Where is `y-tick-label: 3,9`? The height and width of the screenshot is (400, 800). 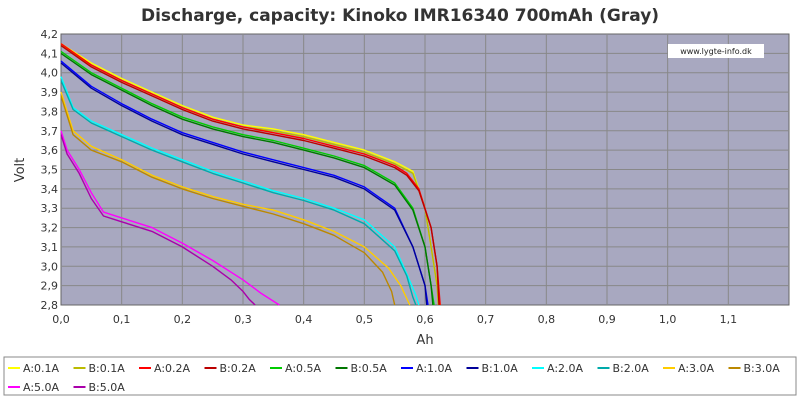 y-tick-label: 3,9 is located at coordinates (50, 92).